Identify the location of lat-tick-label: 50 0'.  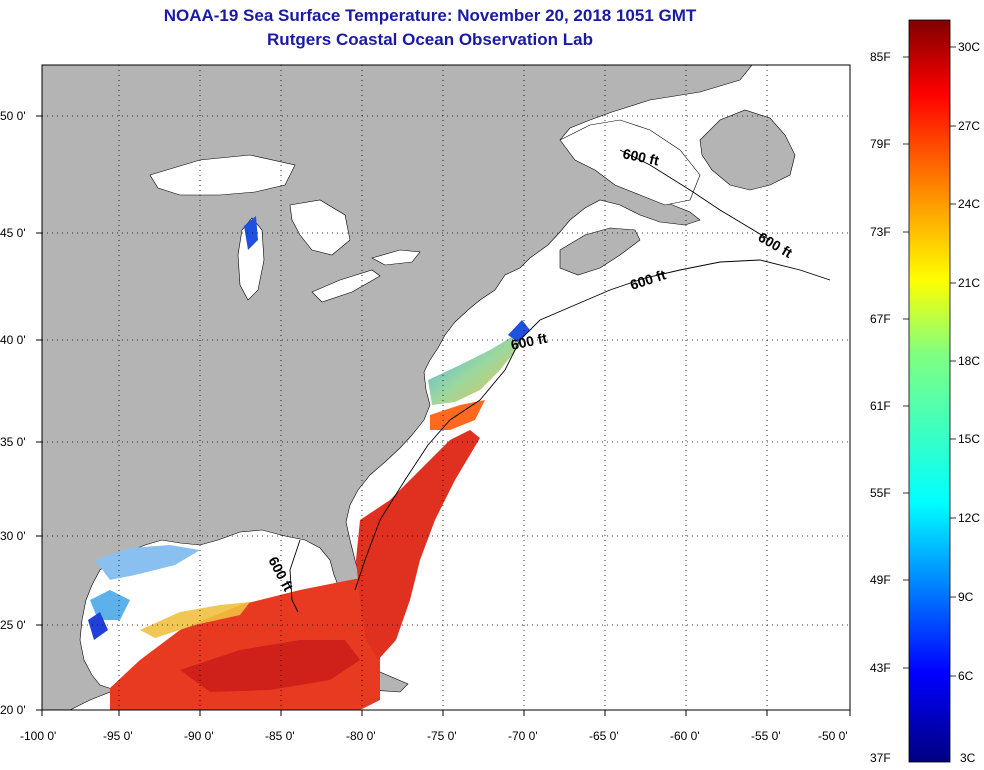
(13, 116).